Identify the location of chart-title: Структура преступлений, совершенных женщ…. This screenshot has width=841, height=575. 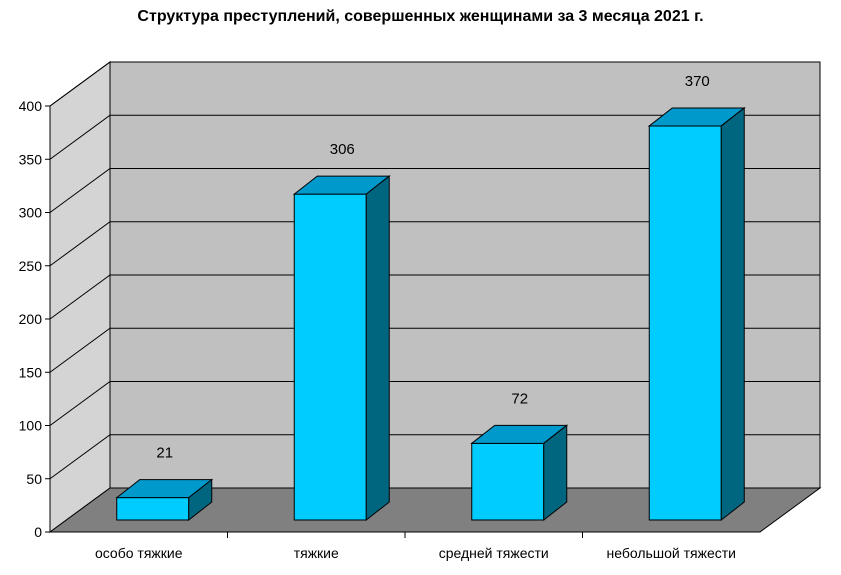
(420, 16).